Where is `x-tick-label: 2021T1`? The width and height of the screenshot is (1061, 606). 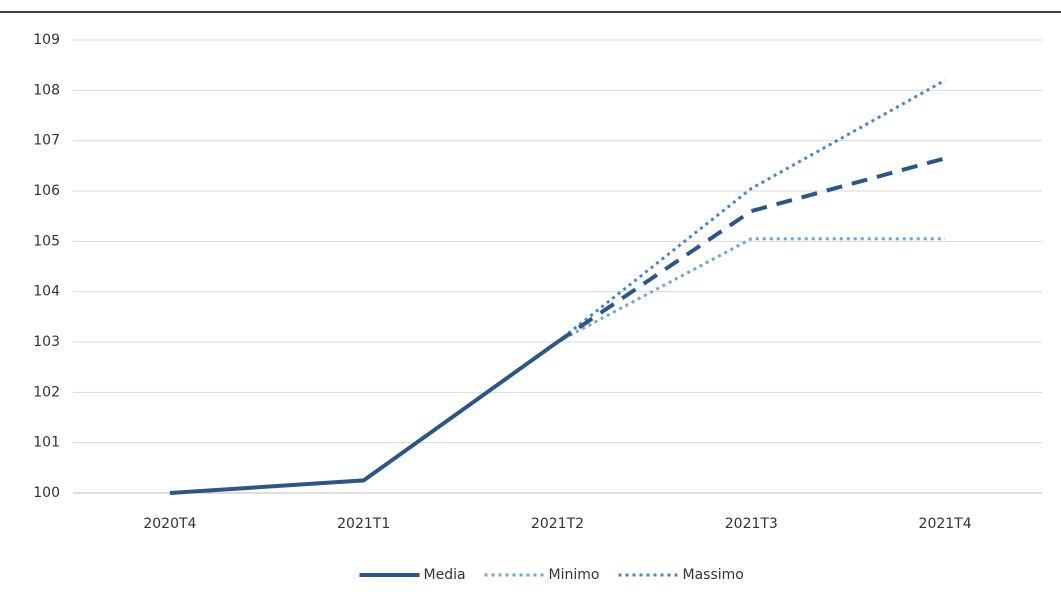 x-tick-label: 2021T1 is located at coordinates (363, 524).